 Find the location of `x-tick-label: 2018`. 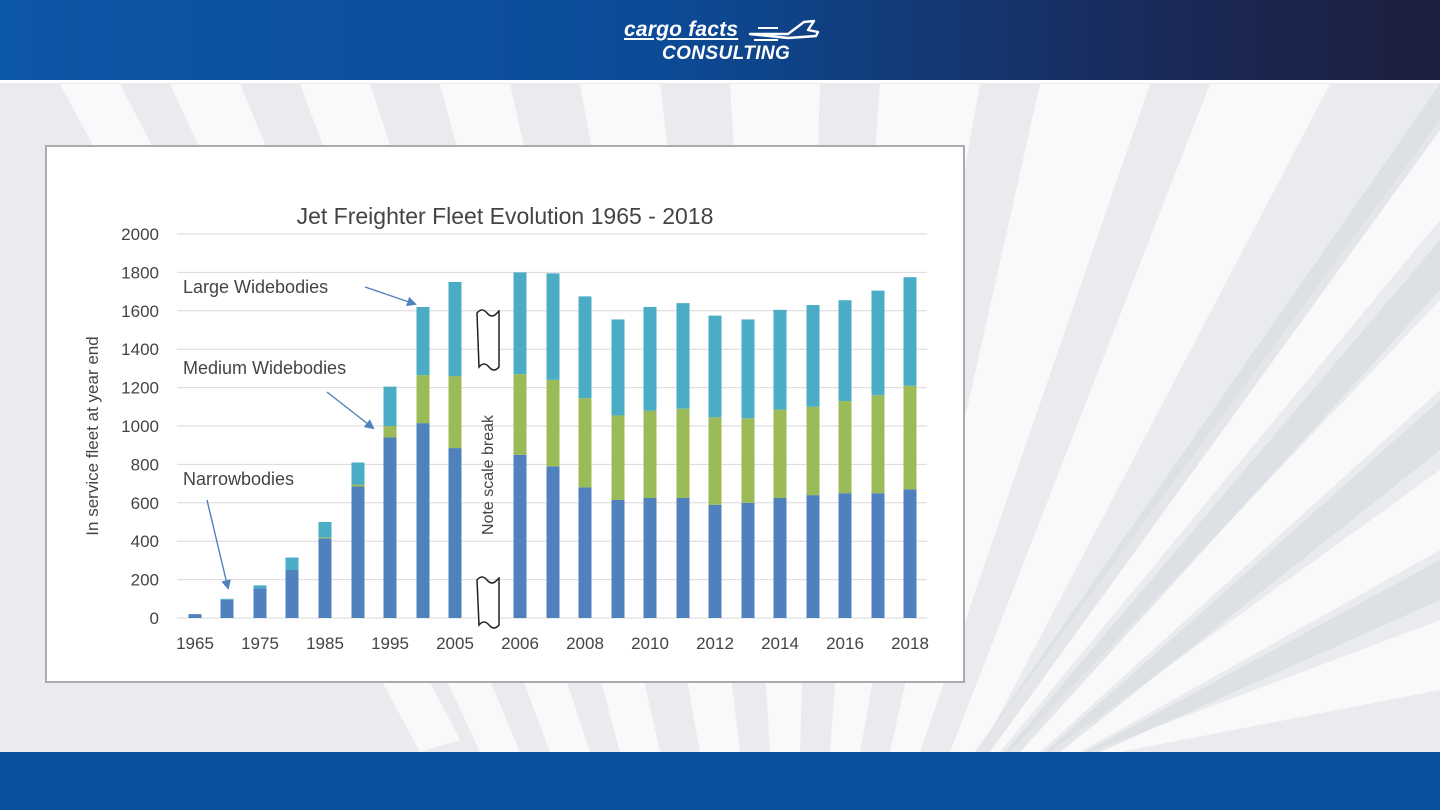

x-tick-label: 2018 is located at coordinates (910, 643).